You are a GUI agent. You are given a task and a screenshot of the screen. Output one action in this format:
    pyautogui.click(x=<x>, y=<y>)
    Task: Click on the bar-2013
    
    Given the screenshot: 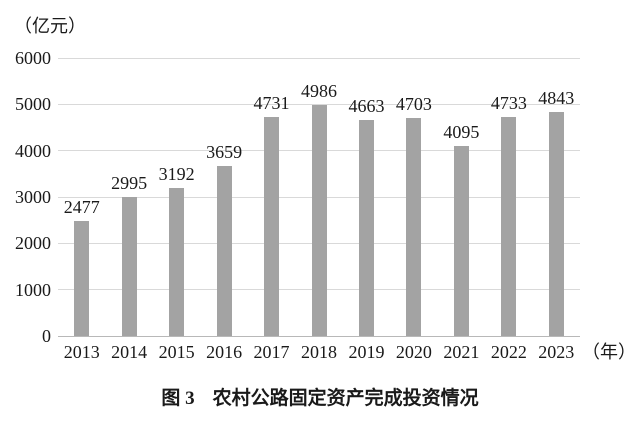 What is the action you would take?
    pyautogui.click(x=82, y=278)
    